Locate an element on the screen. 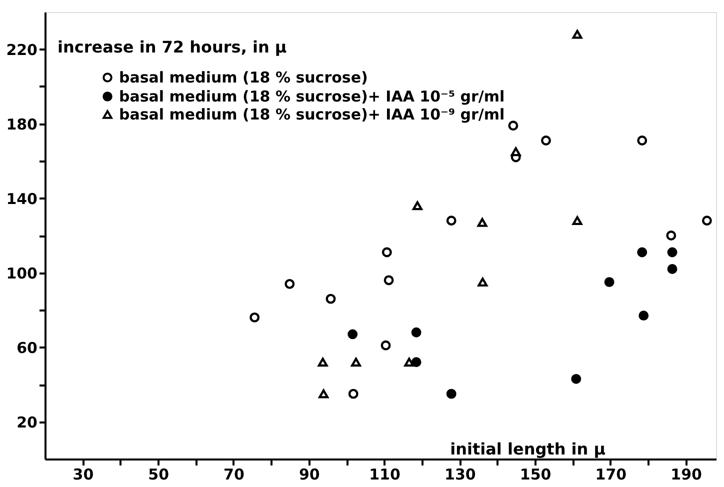  x-tick-label: 50 is located at coordinates (159, 475).